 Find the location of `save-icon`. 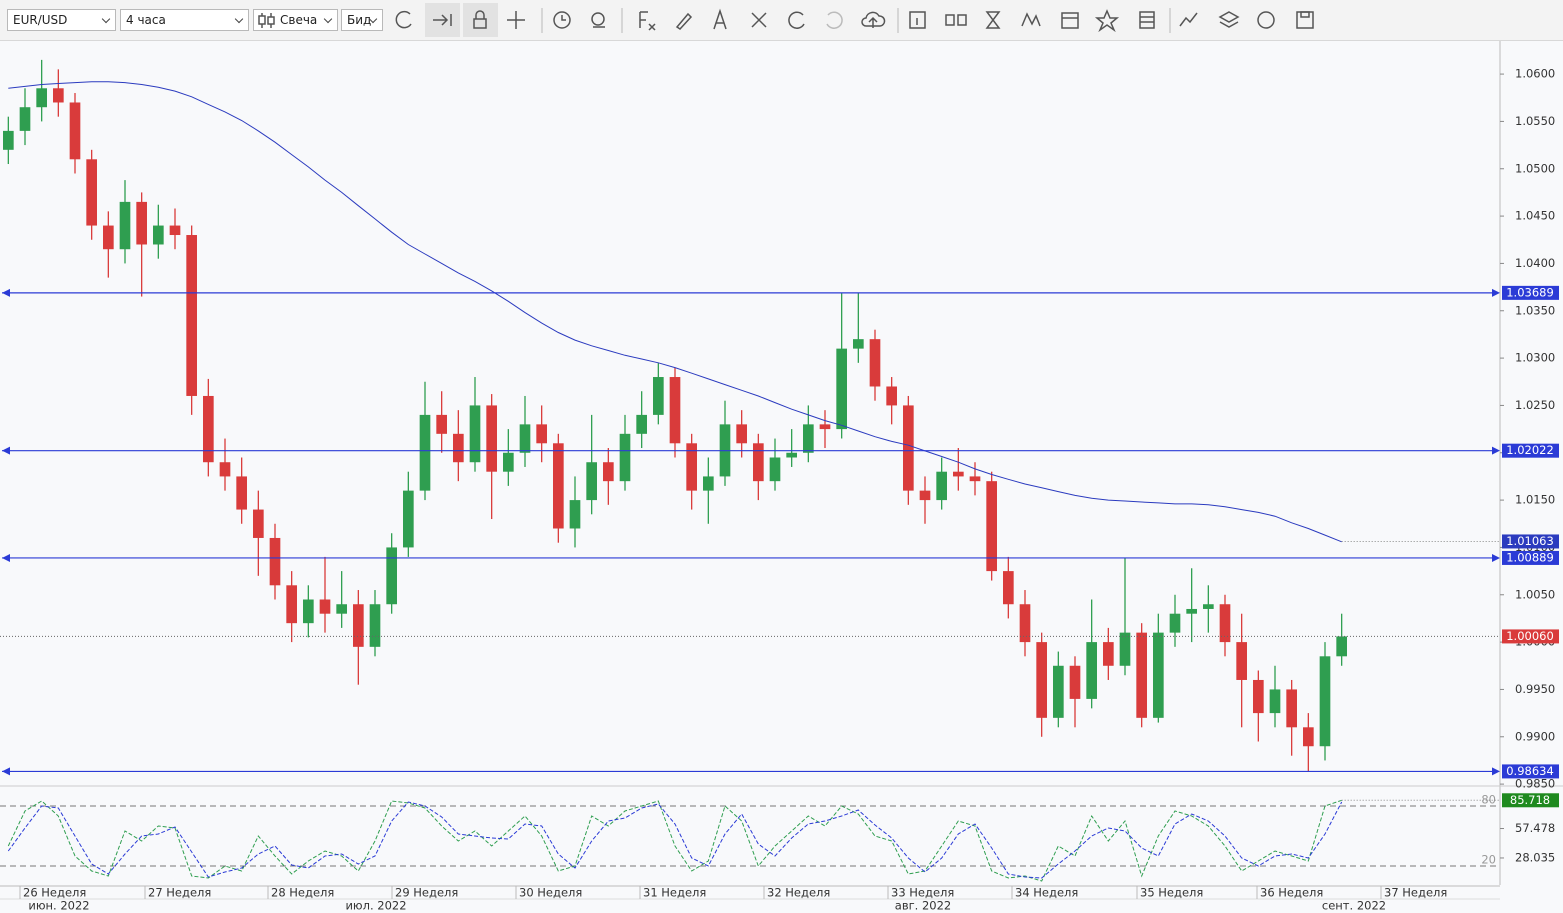

save-icon is located at coordinates (1305, 20).